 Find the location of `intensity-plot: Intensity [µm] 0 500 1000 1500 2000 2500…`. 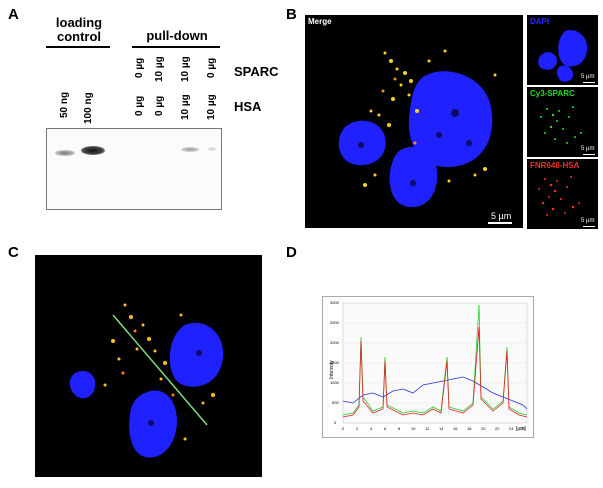

intensity-plot: Intensity [µm] 0 500 1000 1500 2000 2500… is located at coordinates (428, 367).